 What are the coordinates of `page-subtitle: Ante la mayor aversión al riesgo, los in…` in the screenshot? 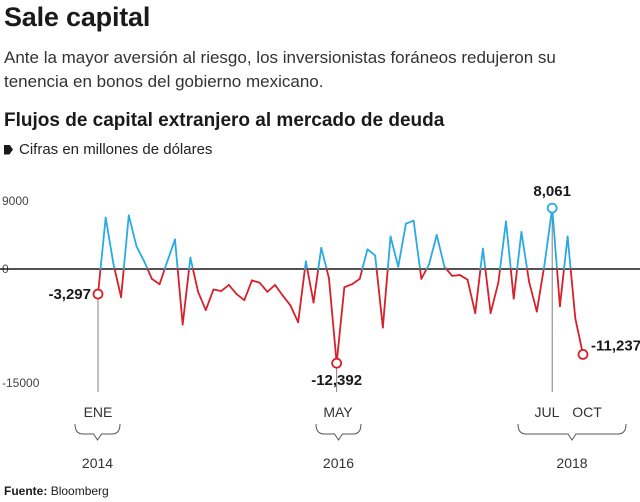 It's located at (280, 69).